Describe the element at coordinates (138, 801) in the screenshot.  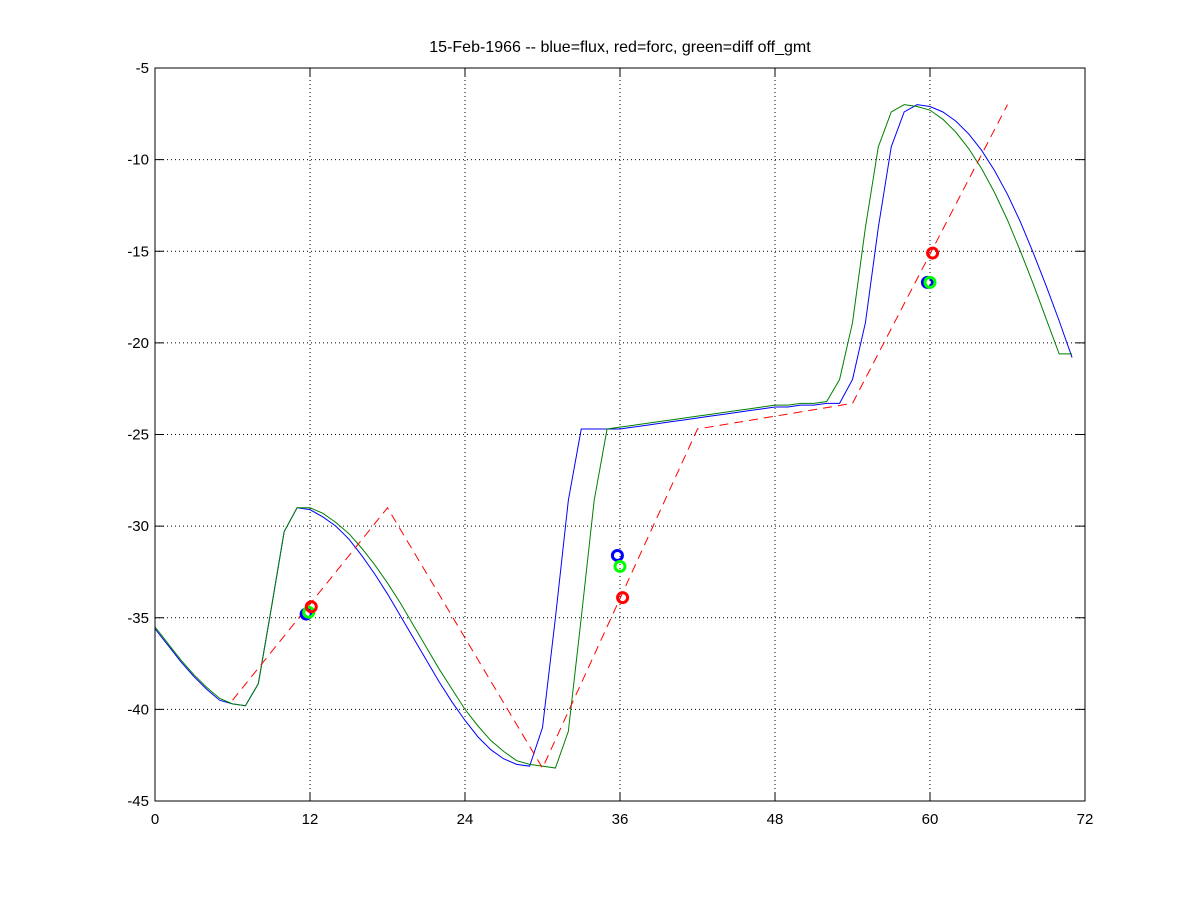
I see `y-tick-label: -45` at that location.